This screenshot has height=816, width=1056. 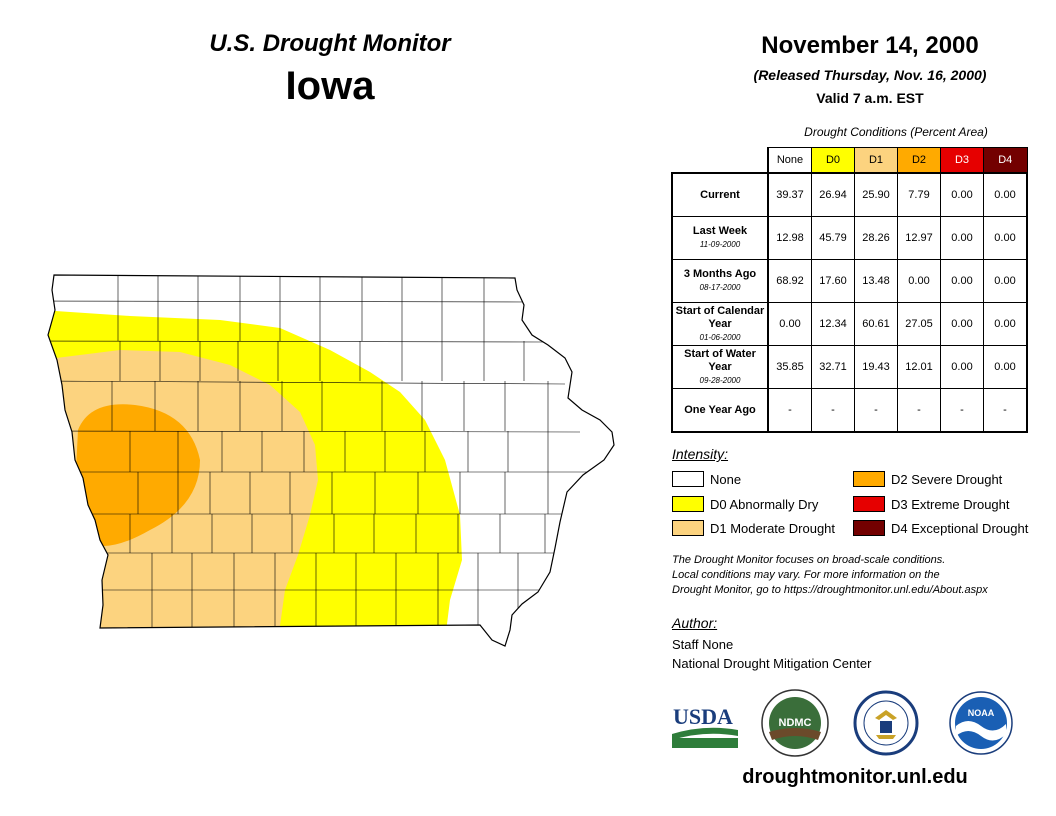 I want to click on cell-value: 26.94, so click(x=833, y=194).